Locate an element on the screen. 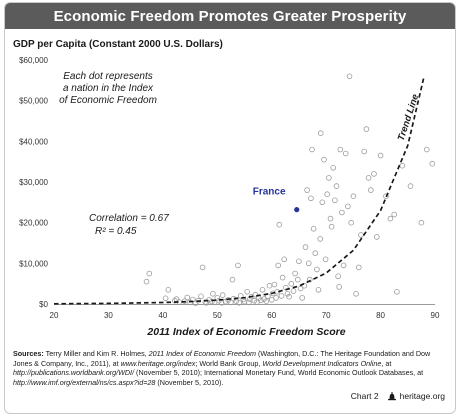 The width and height of the screenshot is (460, 417). brand-mark: heritage.org is located at coordinates (416, 396).